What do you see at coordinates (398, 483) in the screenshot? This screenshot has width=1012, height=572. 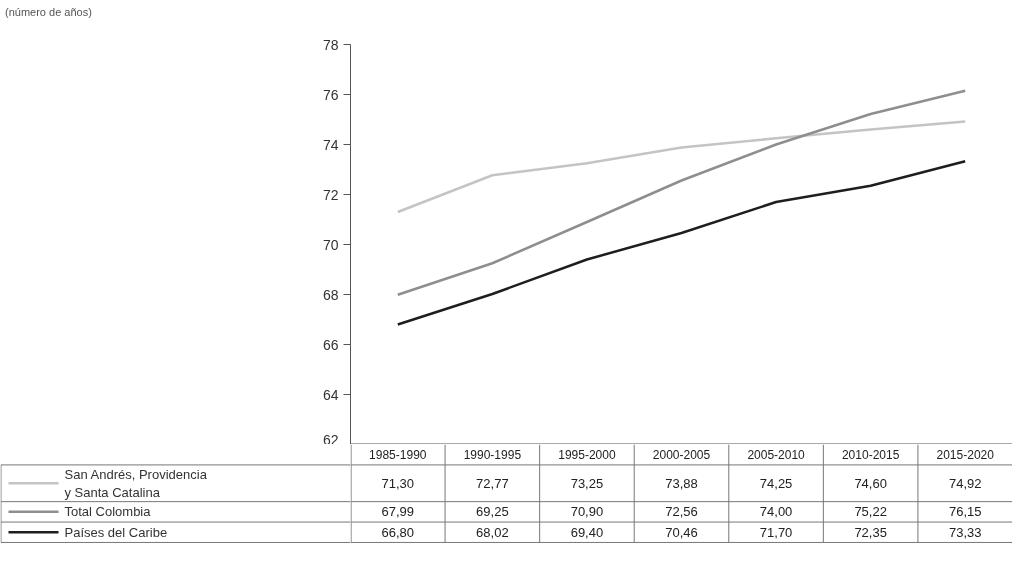 I see `data-label: 71,30` at bounding box center [398, 483].